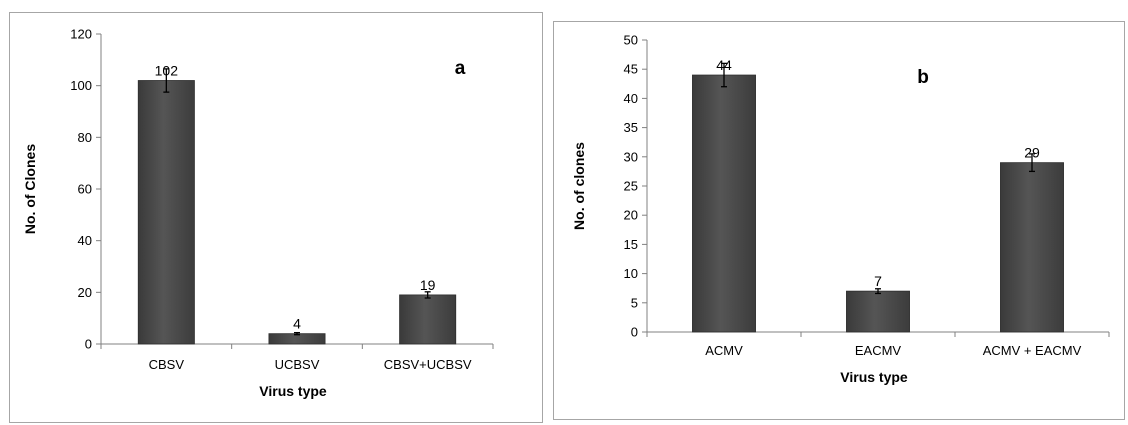  Describe the element at coordinates (634, 302) in the screenshot. I see `y-tick-label: 5` at that location.